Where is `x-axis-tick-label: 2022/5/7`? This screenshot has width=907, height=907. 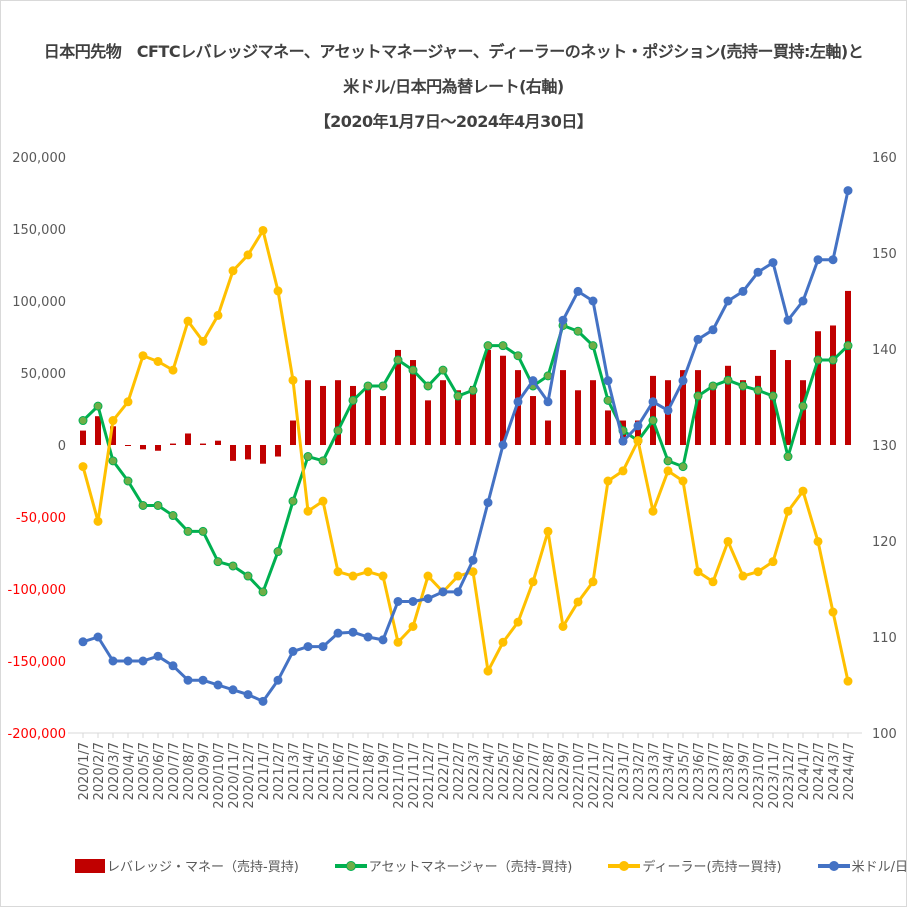 x-axis-tick-label: 2022/5/7 is located at coordinates (504, 771).